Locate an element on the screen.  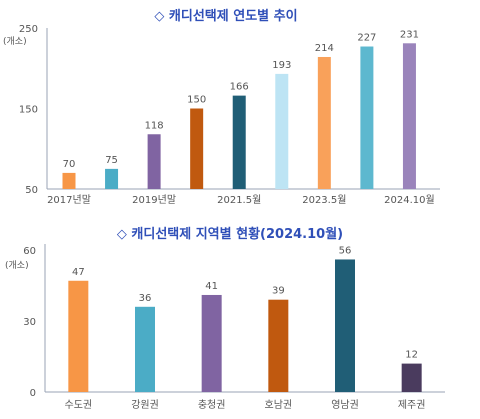
bar-value-label: 227 is located at coordinates (366, 38).